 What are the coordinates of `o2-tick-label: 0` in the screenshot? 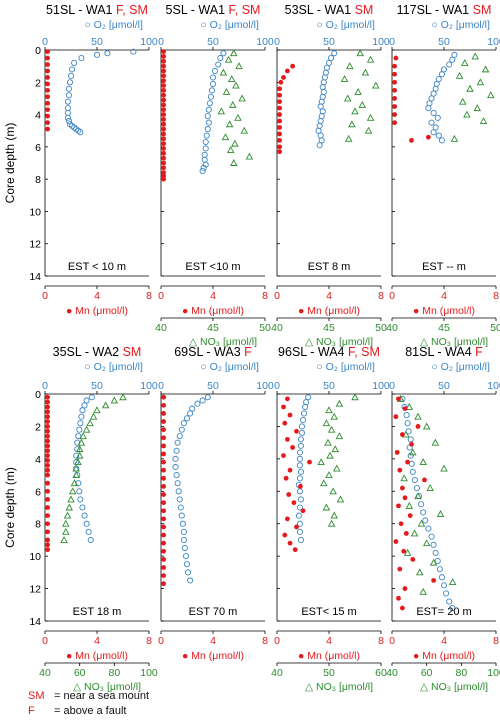 It's located at (392, 42).